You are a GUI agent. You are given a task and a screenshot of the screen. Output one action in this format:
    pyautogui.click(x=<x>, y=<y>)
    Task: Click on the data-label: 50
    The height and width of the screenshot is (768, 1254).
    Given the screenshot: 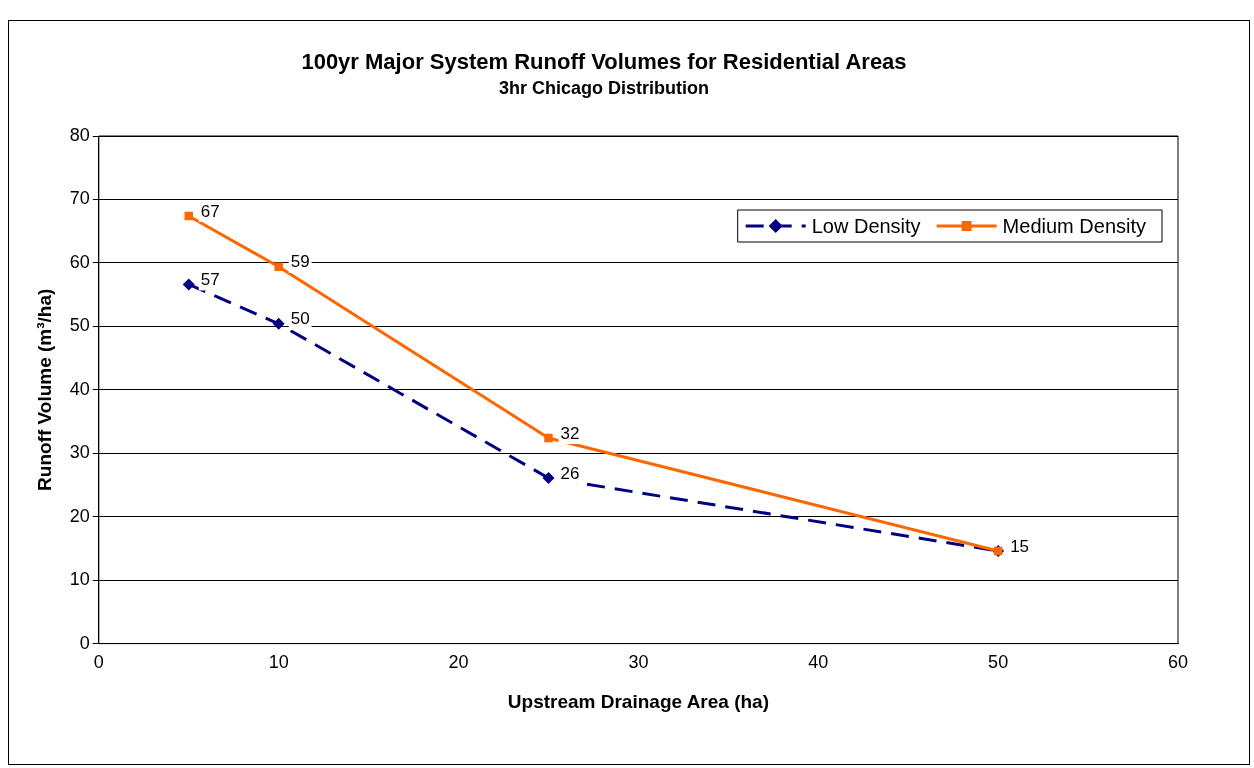 What is the action you would take?
    pyautogui.click(x=300, y=319)
    